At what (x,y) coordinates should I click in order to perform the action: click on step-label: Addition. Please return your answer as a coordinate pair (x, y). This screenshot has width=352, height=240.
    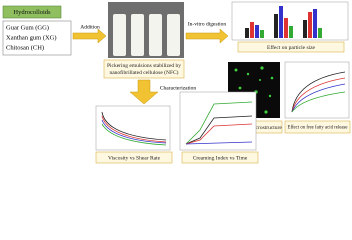
    Looking at the image, I should click on (90, 27).